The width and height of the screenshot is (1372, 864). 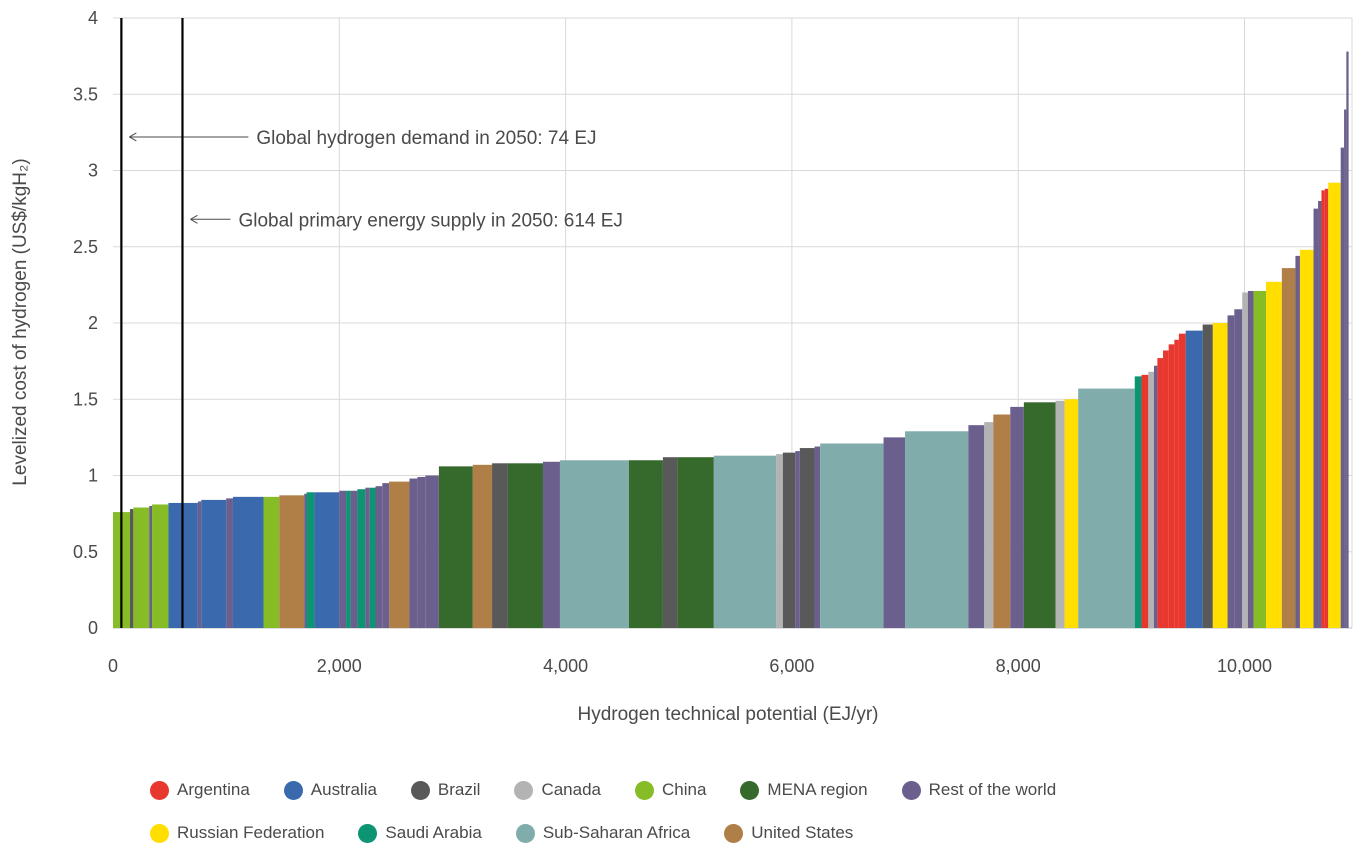 I want to click on legend-item: Brazil, so click(x=445, y=790).